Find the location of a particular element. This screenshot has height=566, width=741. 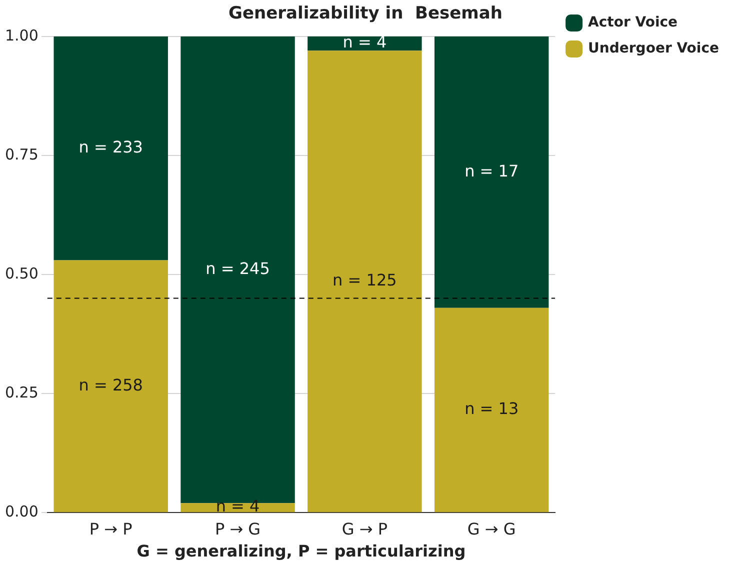

x-tick-label: P → G is located at coordinates (237, 528).